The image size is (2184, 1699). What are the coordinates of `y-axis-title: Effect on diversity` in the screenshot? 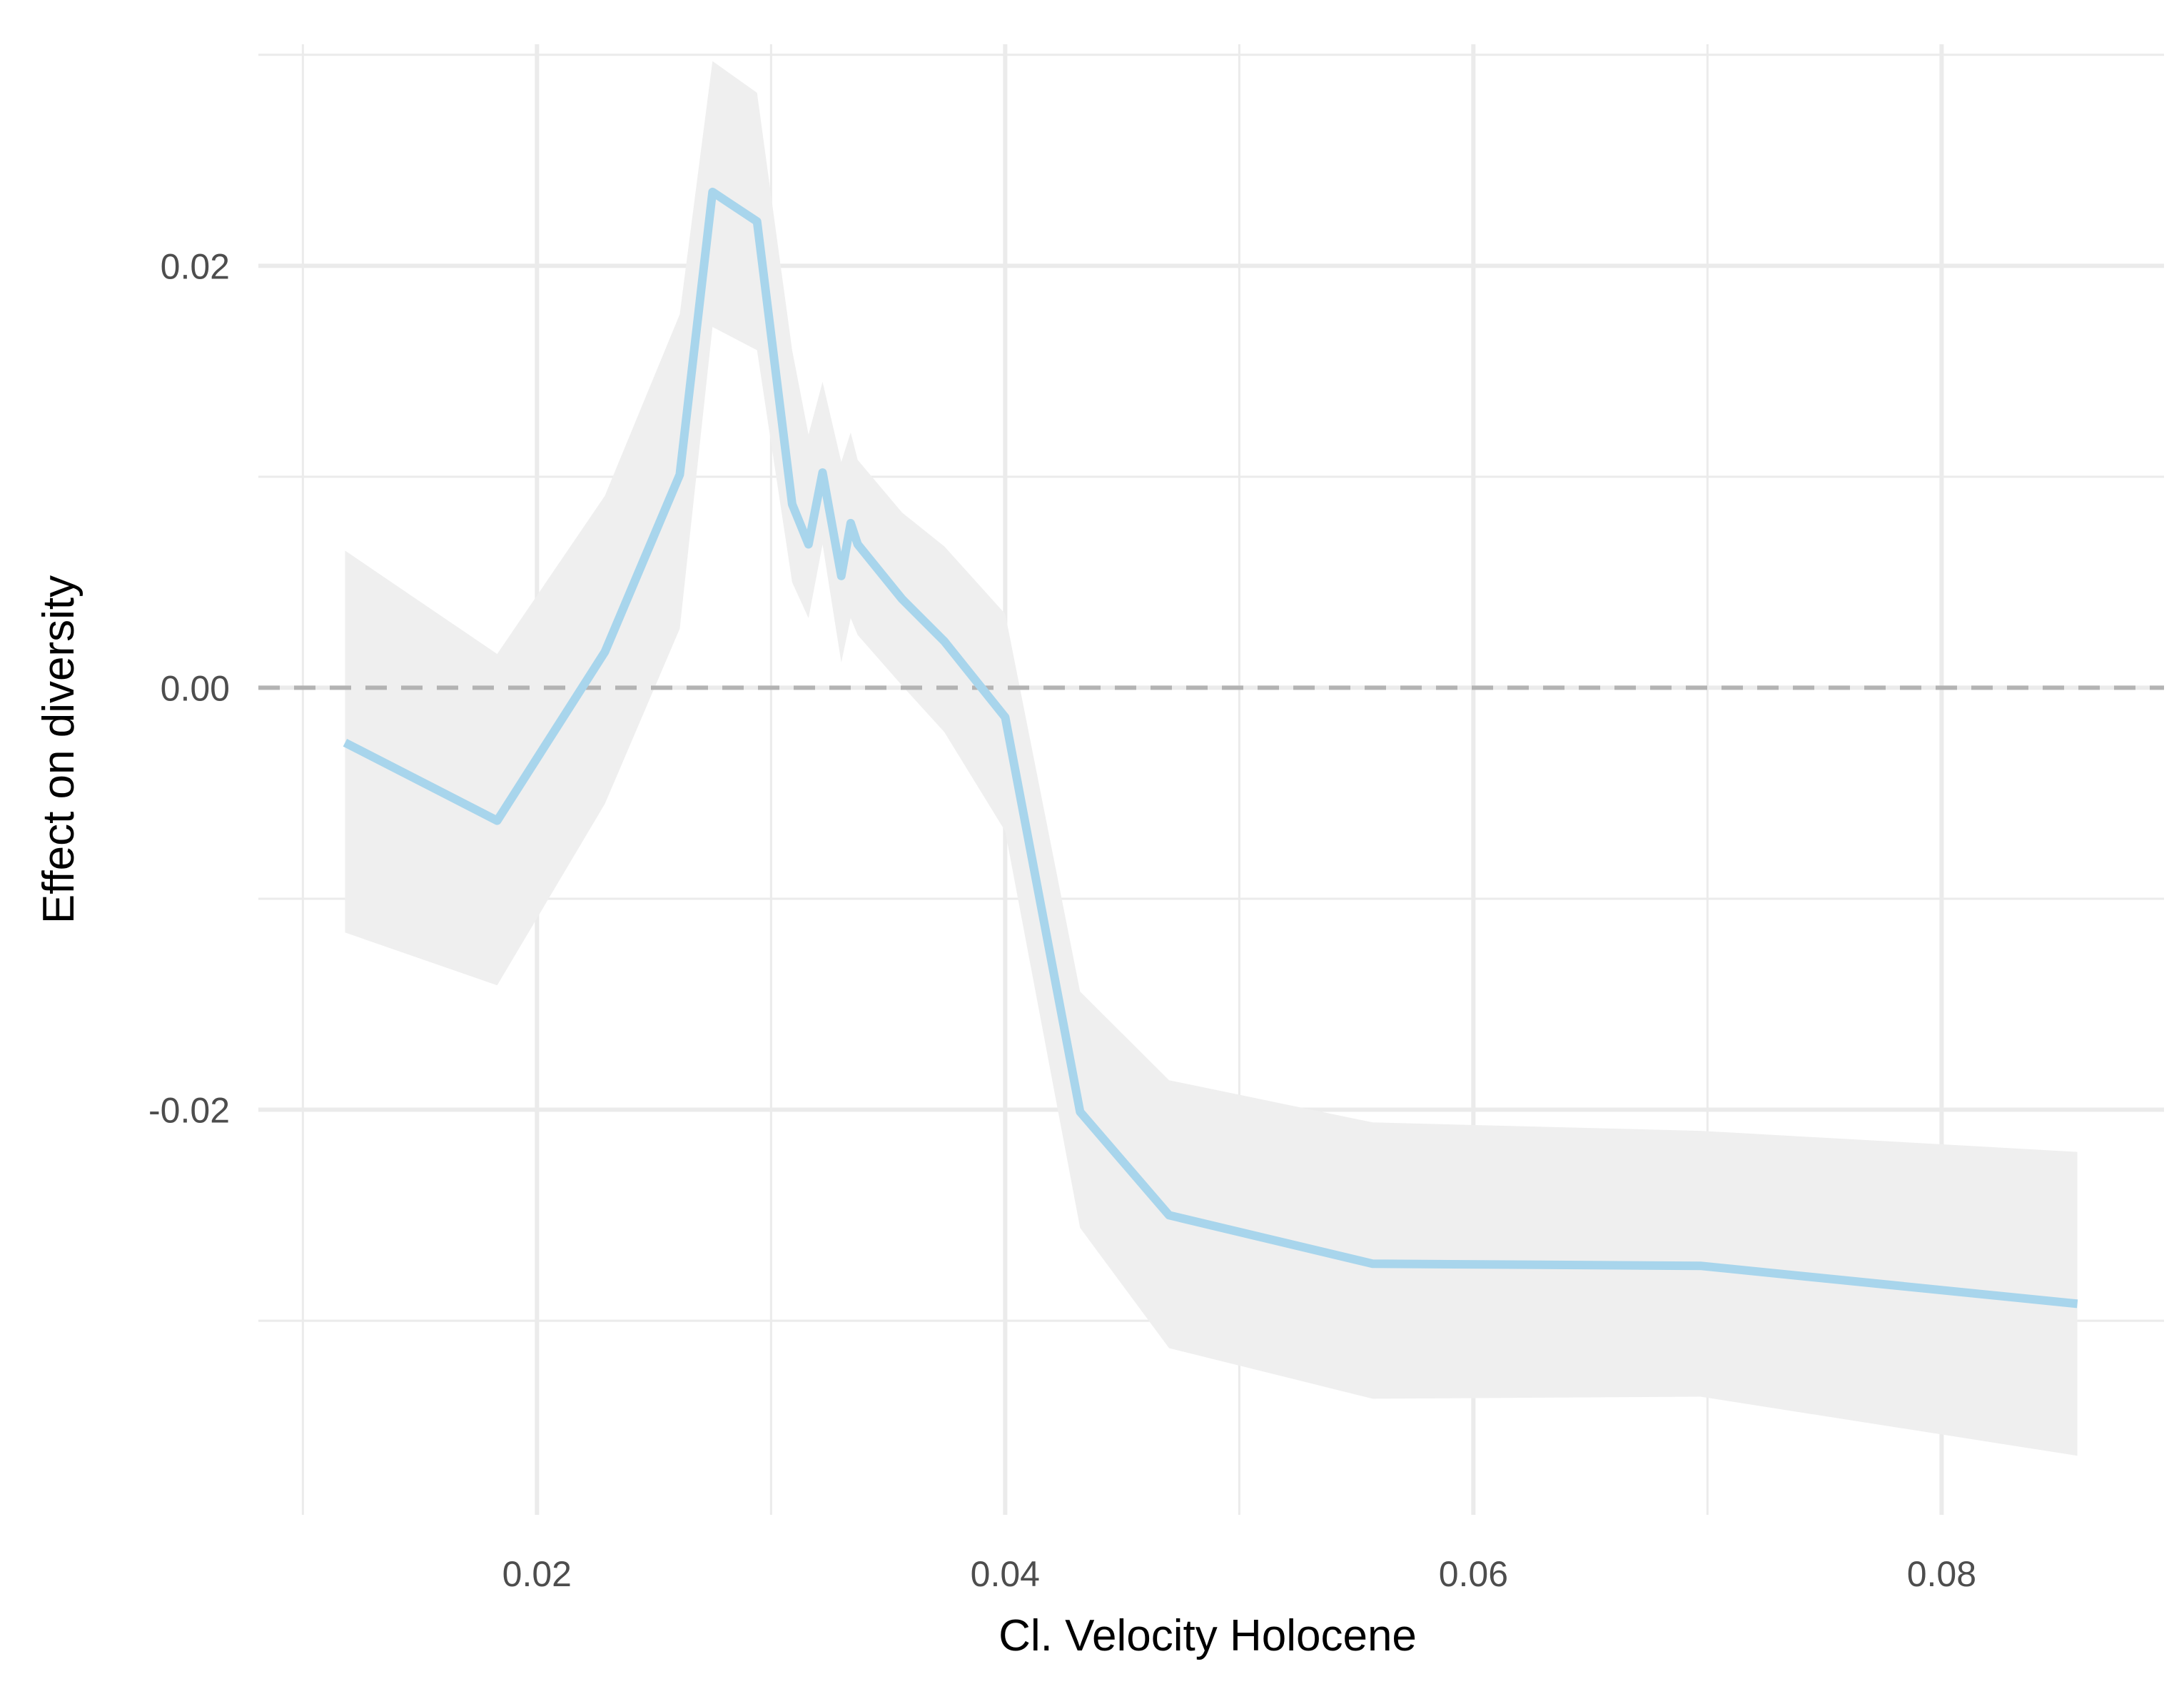 It's located at (59, 750).